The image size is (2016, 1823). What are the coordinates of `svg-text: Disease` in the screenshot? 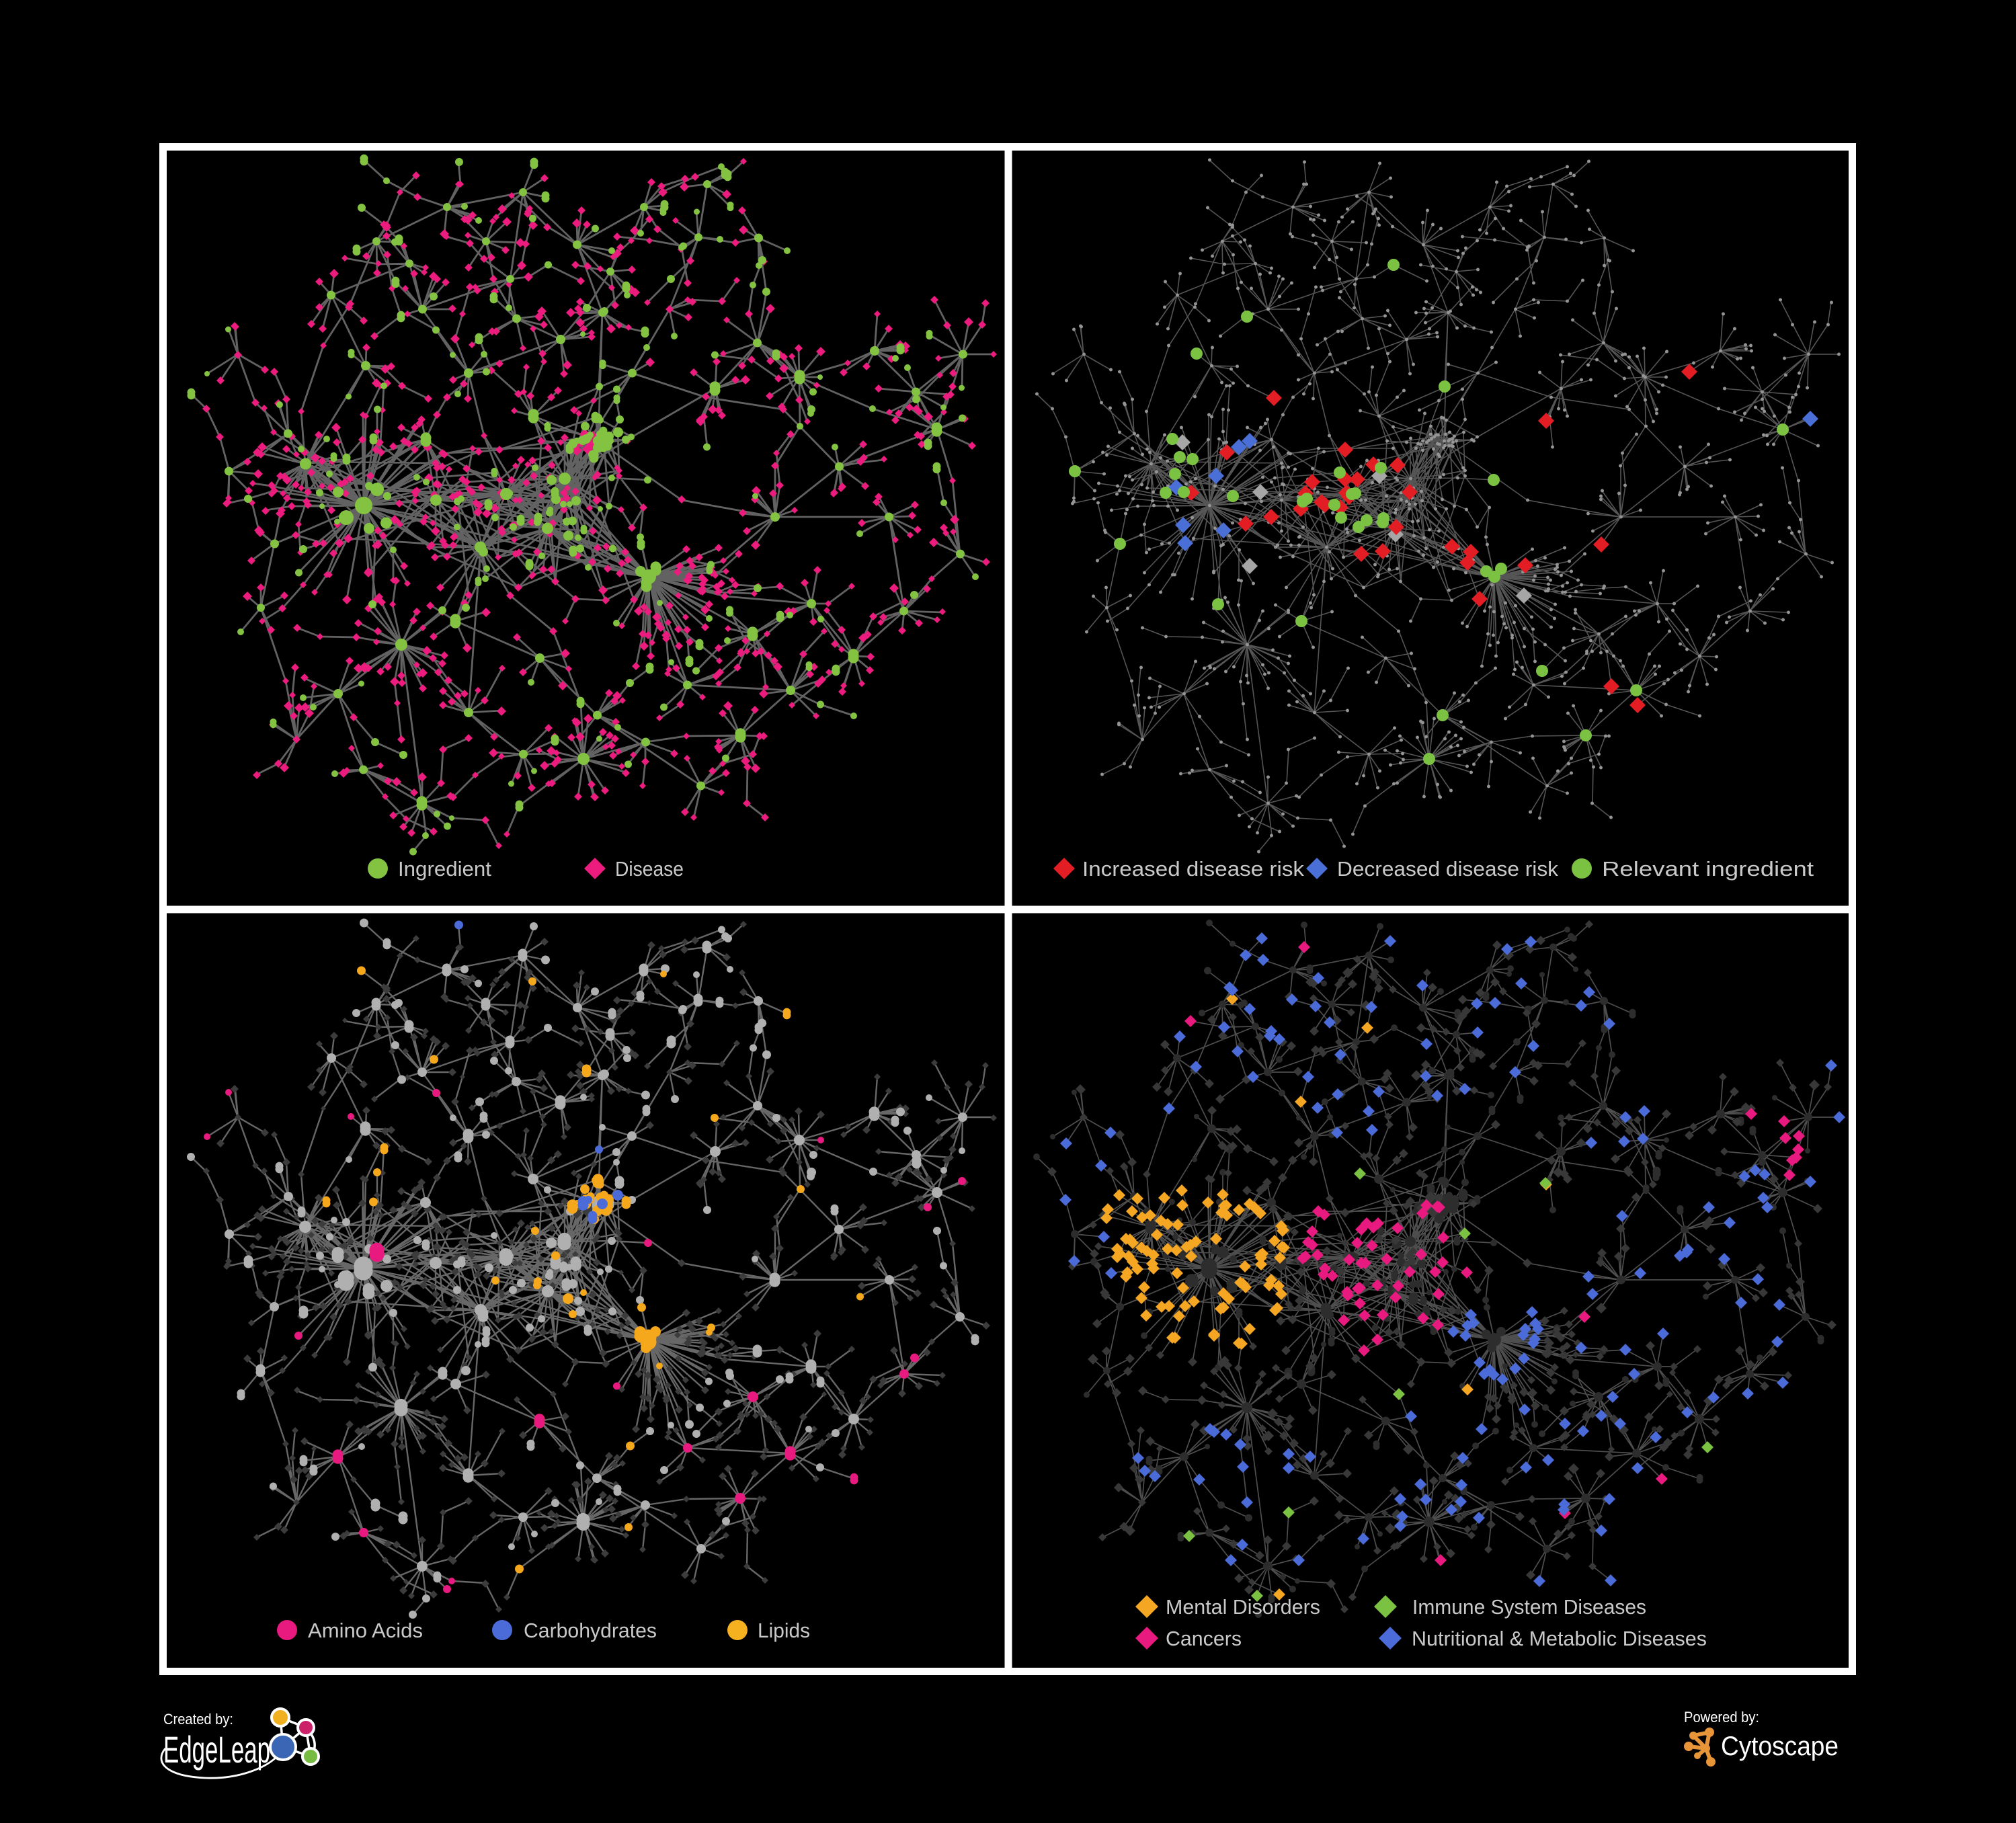 It's located at (649, 869).